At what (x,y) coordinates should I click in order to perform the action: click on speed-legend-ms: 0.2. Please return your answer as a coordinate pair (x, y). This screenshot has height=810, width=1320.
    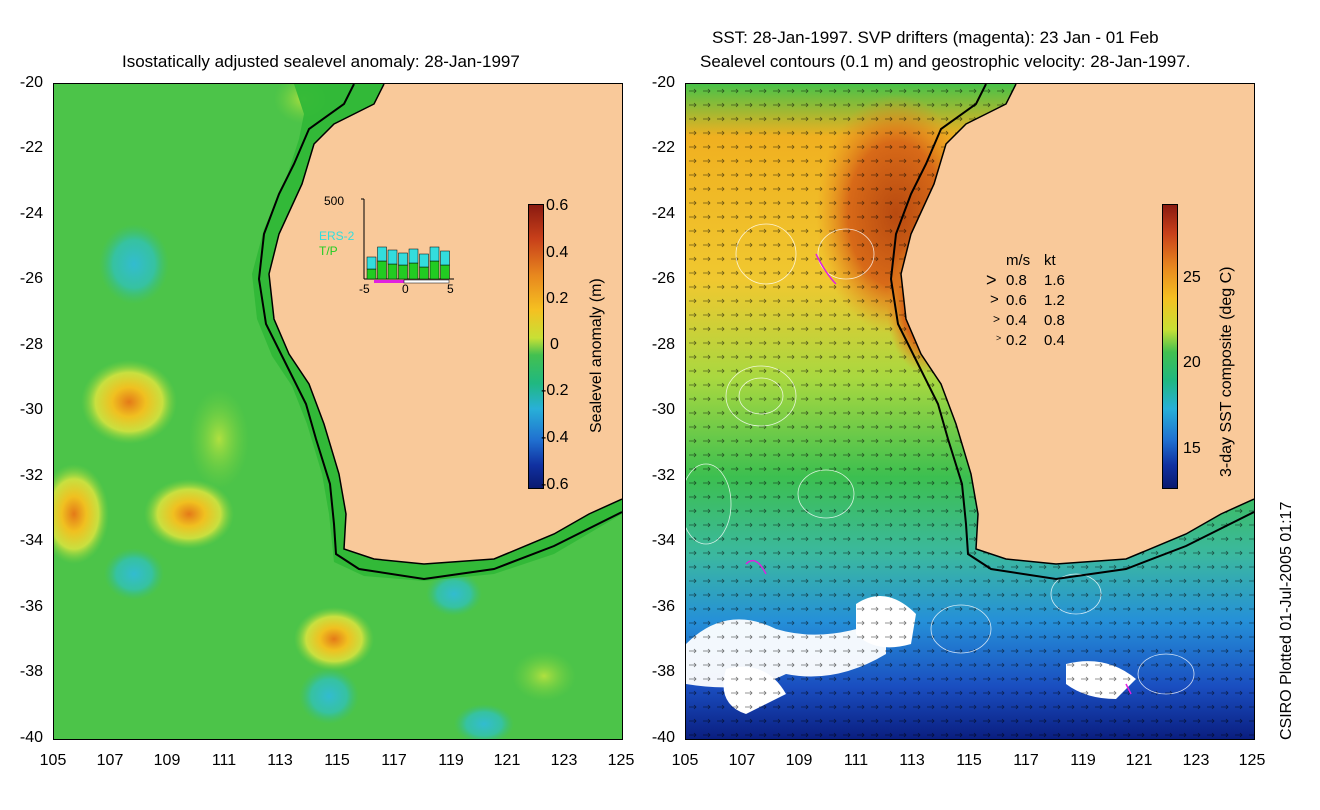
    Looking at the image, I should click on (1016, 340).